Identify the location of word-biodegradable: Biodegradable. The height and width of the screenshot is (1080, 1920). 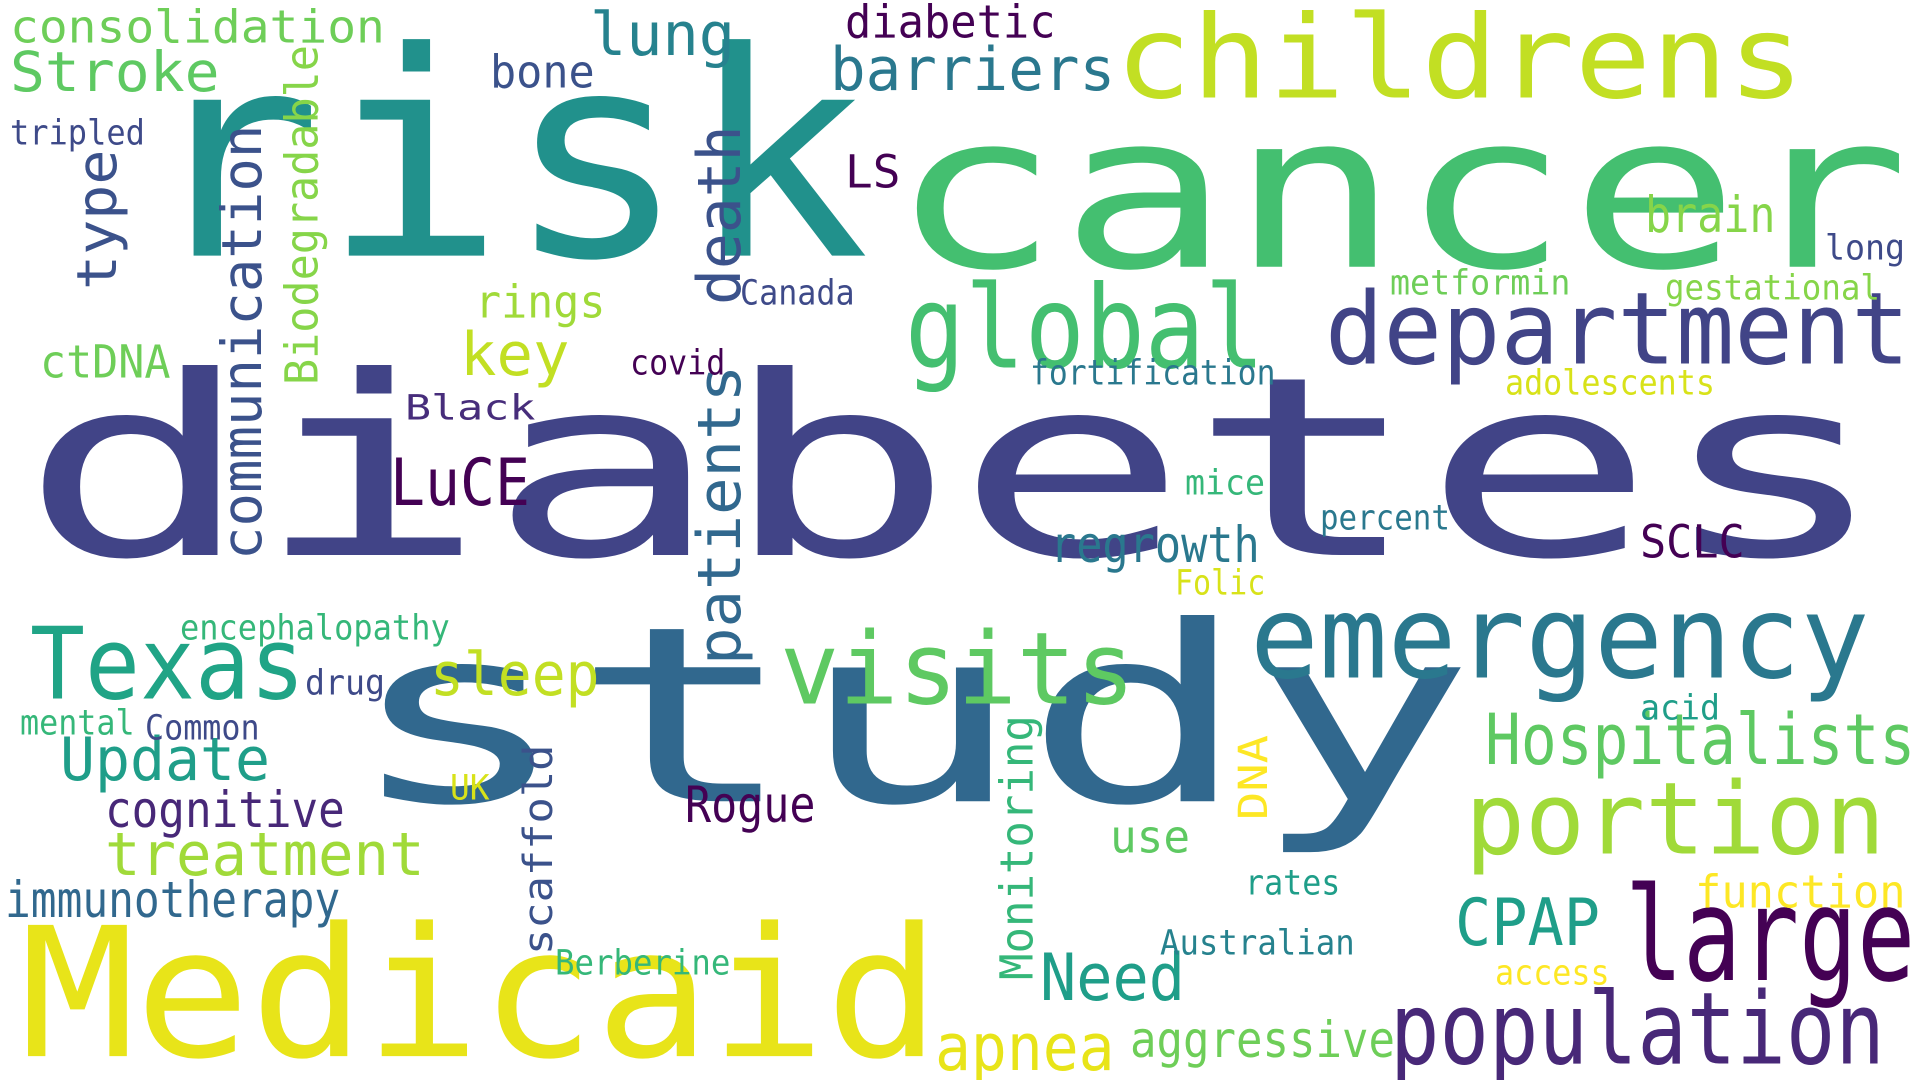
(302, 215).